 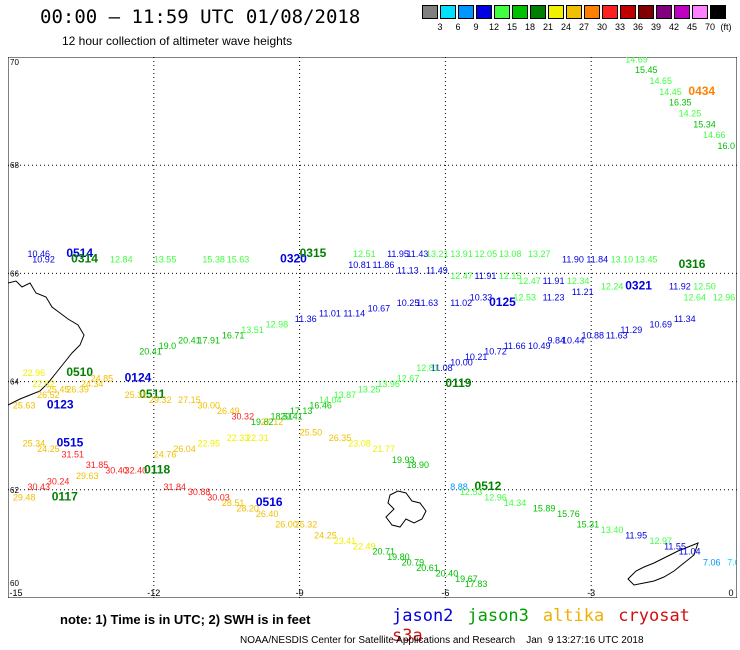 I want to click on wave-height-label: 13.21, so click(x=437, y=254).